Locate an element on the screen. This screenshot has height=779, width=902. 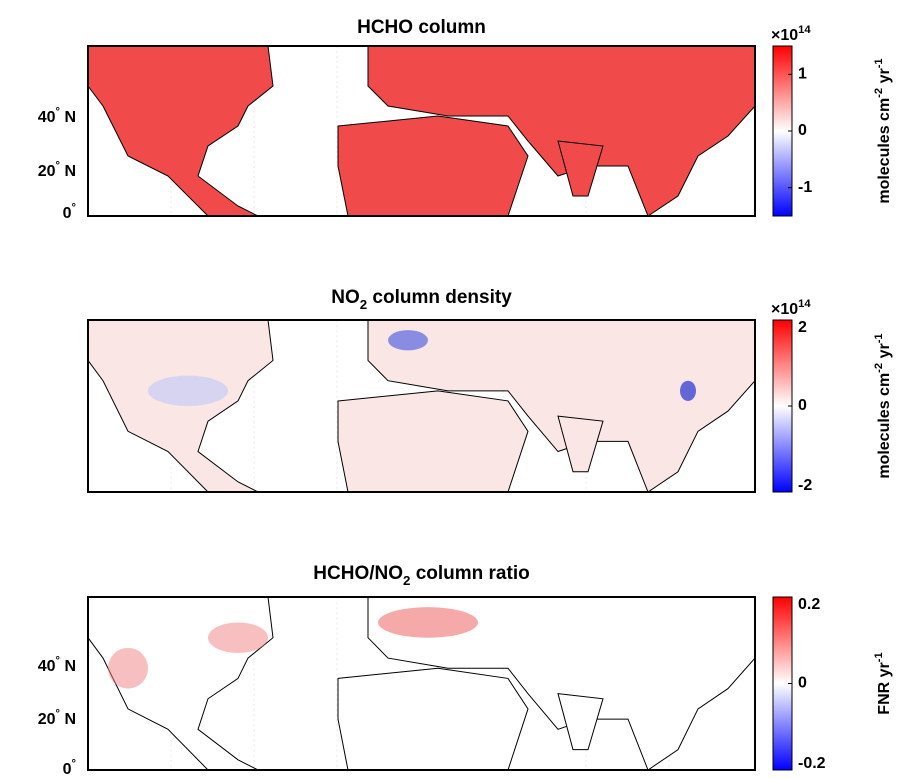
panel-title: HCHO column is located at coordinates (421, 27).